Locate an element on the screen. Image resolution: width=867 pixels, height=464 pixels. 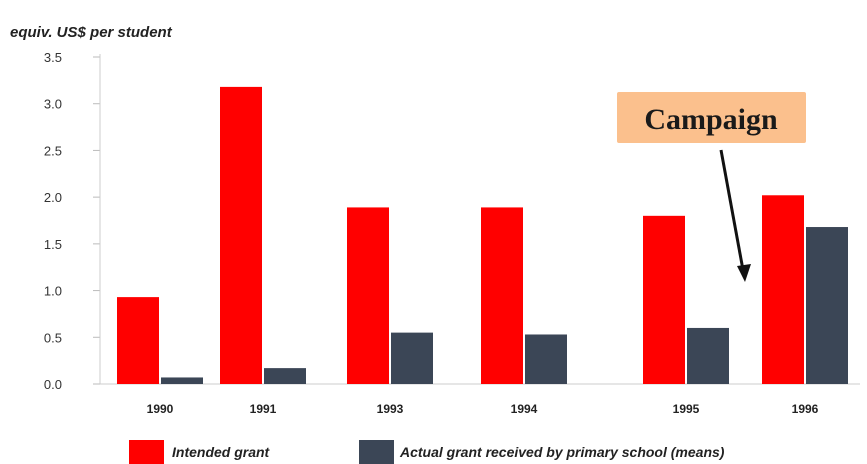
x-tick-label: 1996 is located at coordinates (805, 409).